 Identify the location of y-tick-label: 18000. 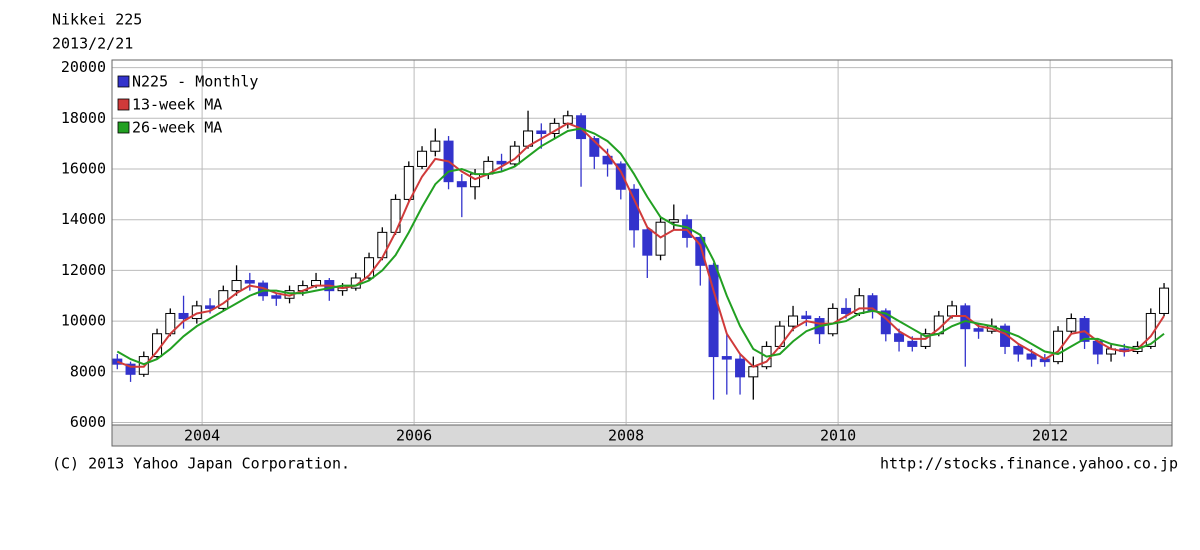
(83, 118).